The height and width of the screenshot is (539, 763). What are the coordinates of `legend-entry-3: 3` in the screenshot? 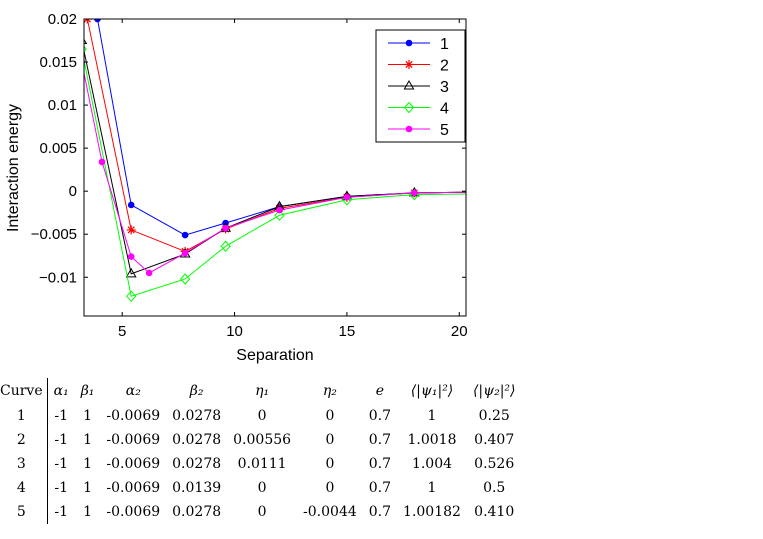 It's located at (418, 87).